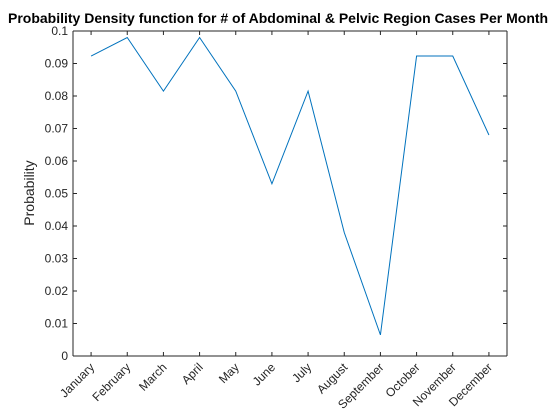 Image resolution: width=560 pixels, height=420 pixels. Describe the element at coordinates (29, 192) in the screenshot. I see `y-axis-label: Probability` at that location.